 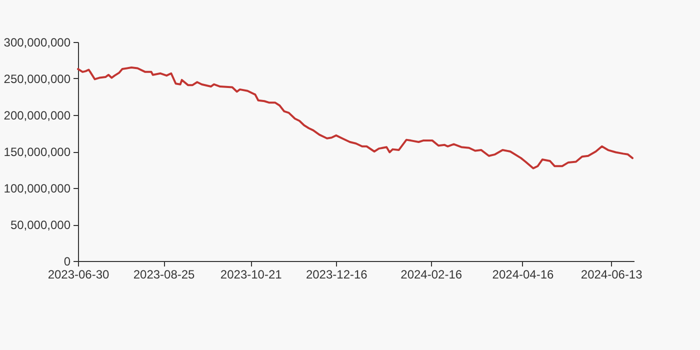 I want to click on y-tick-label: 0, so click(x=67, y=261).